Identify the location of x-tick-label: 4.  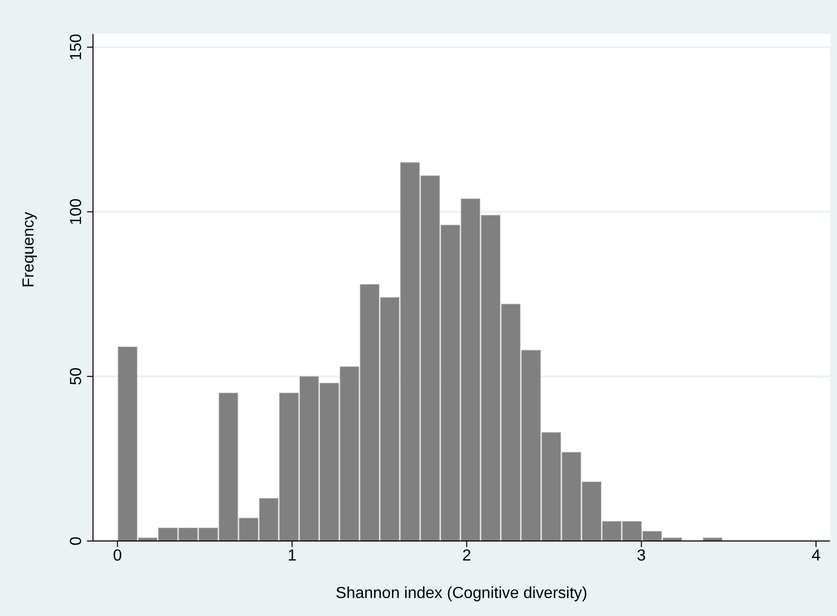
(816, 555).